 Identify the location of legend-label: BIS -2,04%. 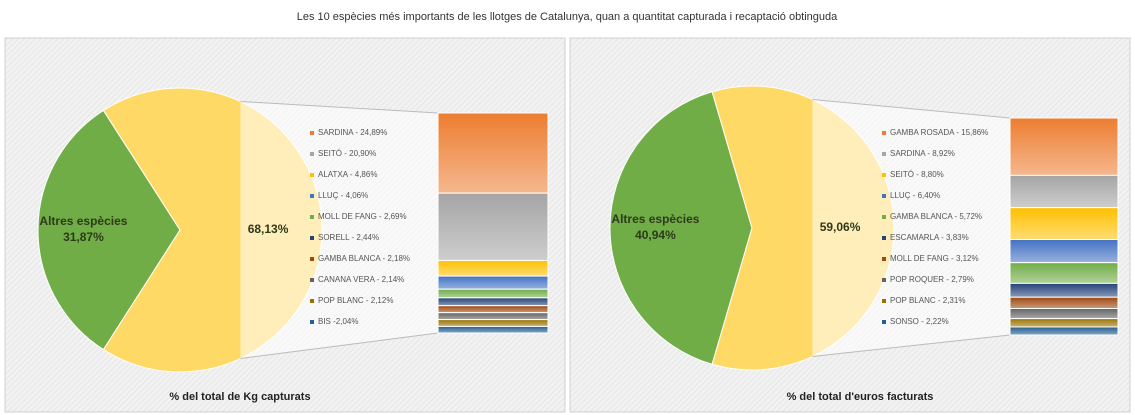
(338, 321).